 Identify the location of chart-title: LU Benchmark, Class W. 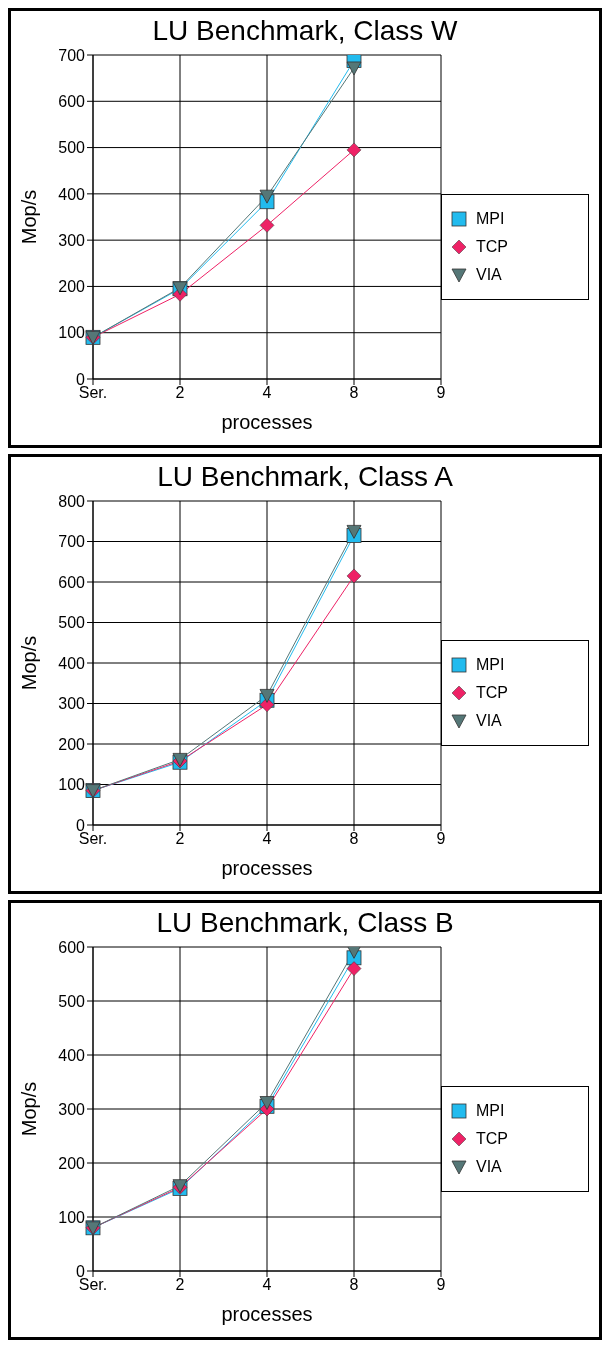
(305, 30).